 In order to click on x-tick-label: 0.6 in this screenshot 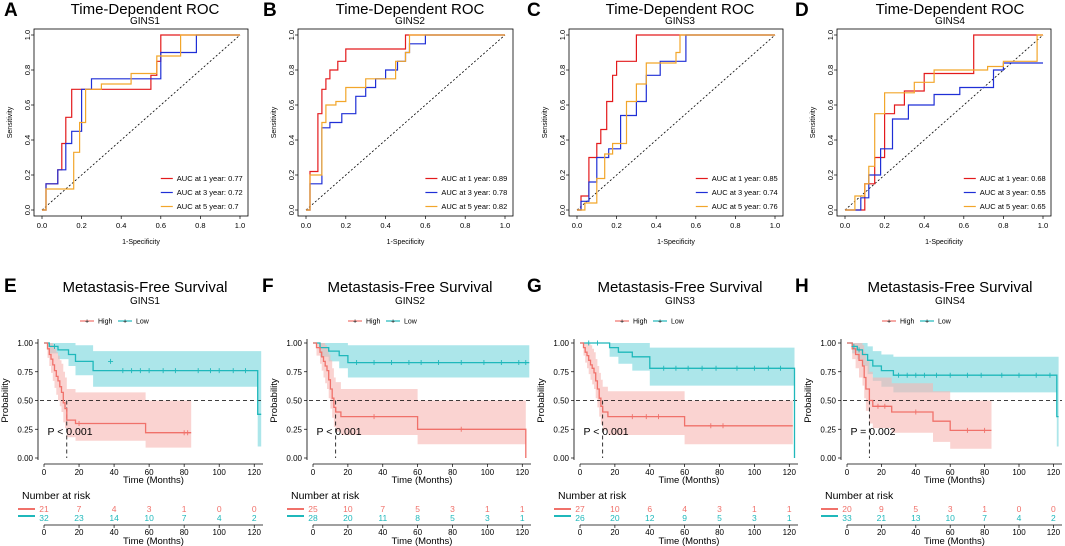, I will do `click(425, 225)`.